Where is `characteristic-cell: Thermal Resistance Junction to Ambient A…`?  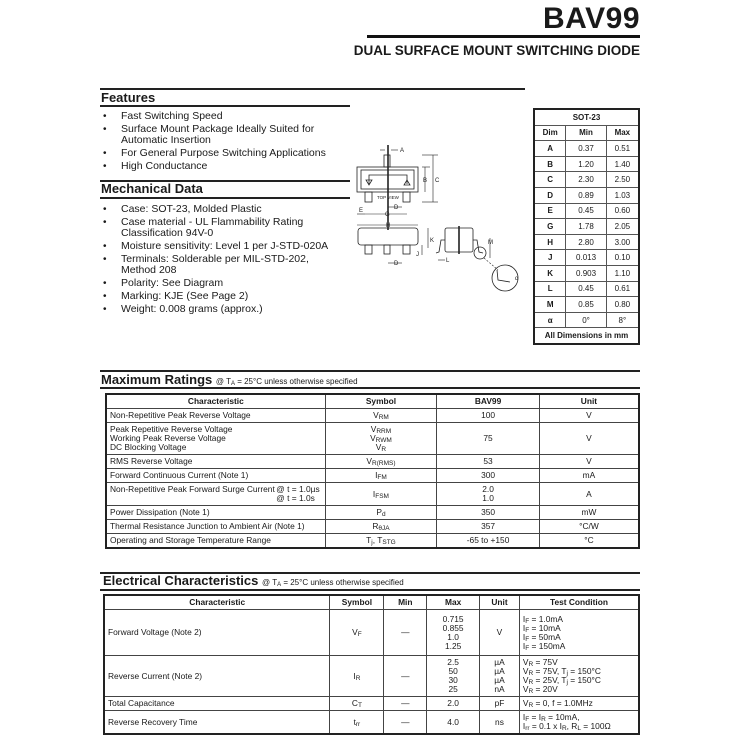
characteristic-cell: Thermal Resistance Junction to Ambient A… is located at coordinates (215, 526).